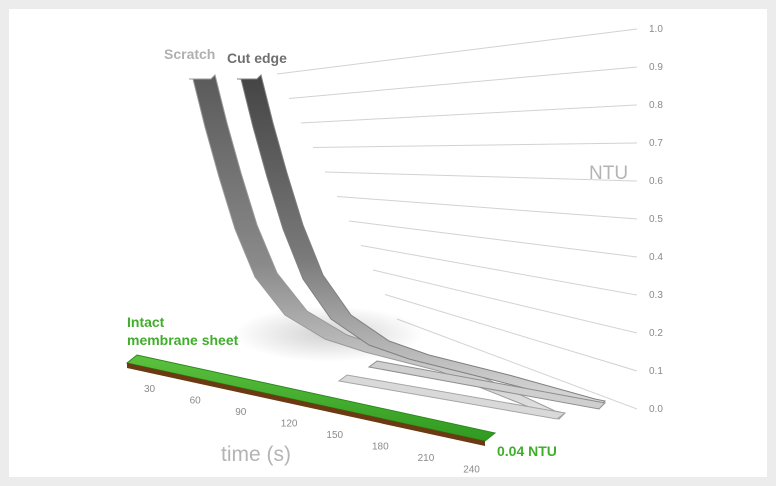  I want to click on x-tick-labels: 30 60 90 120 150 180 210 240, so click(312, 430).